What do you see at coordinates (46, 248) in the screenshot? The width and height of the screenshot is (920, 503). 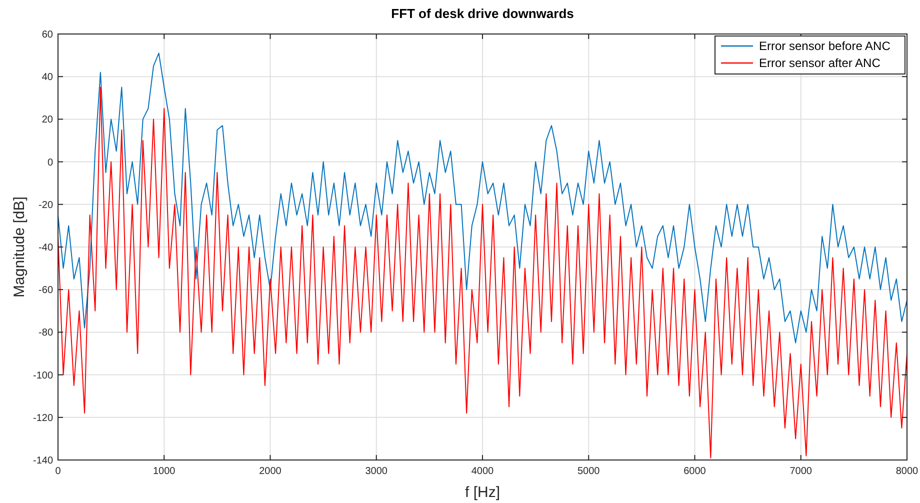 I see `y-tick-label: -40` at bounding box center [46, 248].